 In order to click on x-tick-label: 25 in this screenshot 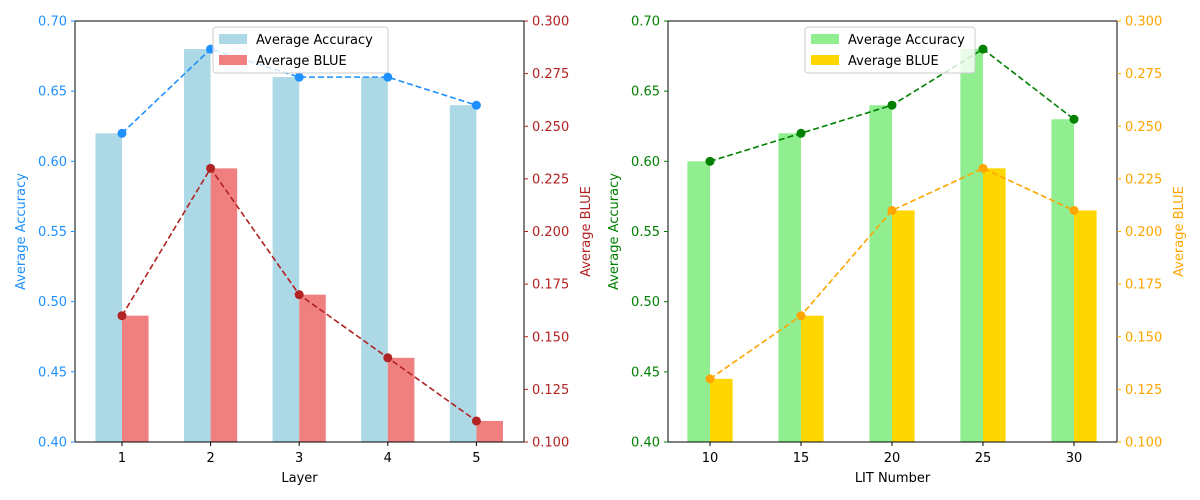, I will do `click(983, 458)`.